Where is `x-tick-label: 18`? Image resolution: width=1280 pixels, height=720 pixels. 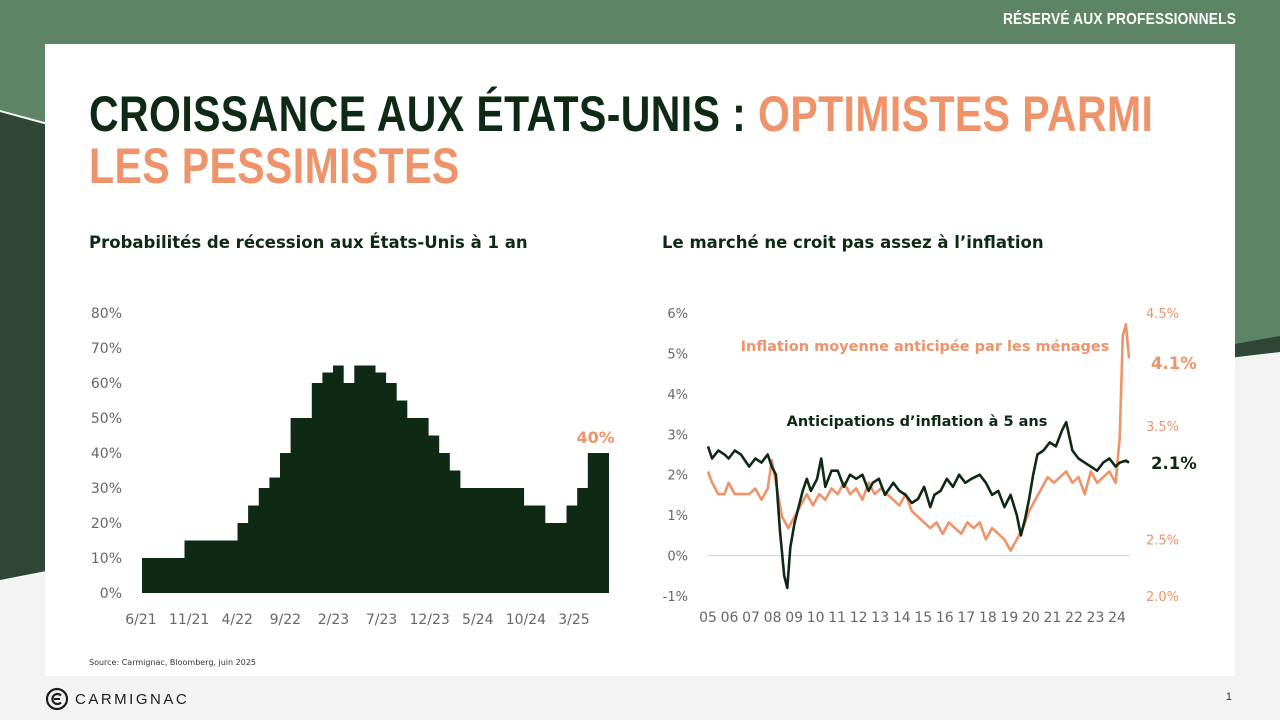
x-tick-label: 18 is located at coordinates (988, 618).